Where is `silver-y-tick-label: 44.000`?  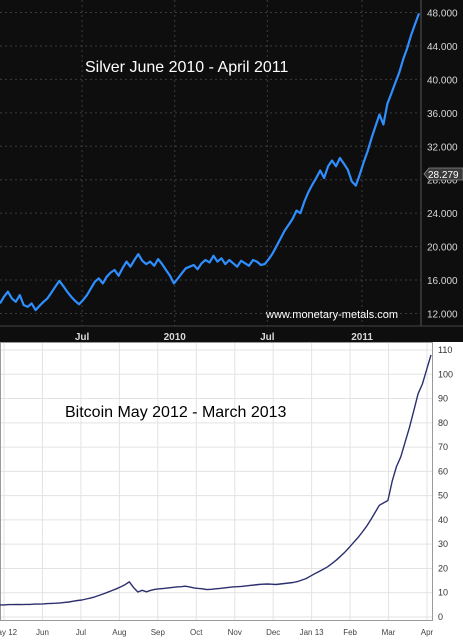
silver-y-tick-label: 44.000 is located at coordinates (442, 47).